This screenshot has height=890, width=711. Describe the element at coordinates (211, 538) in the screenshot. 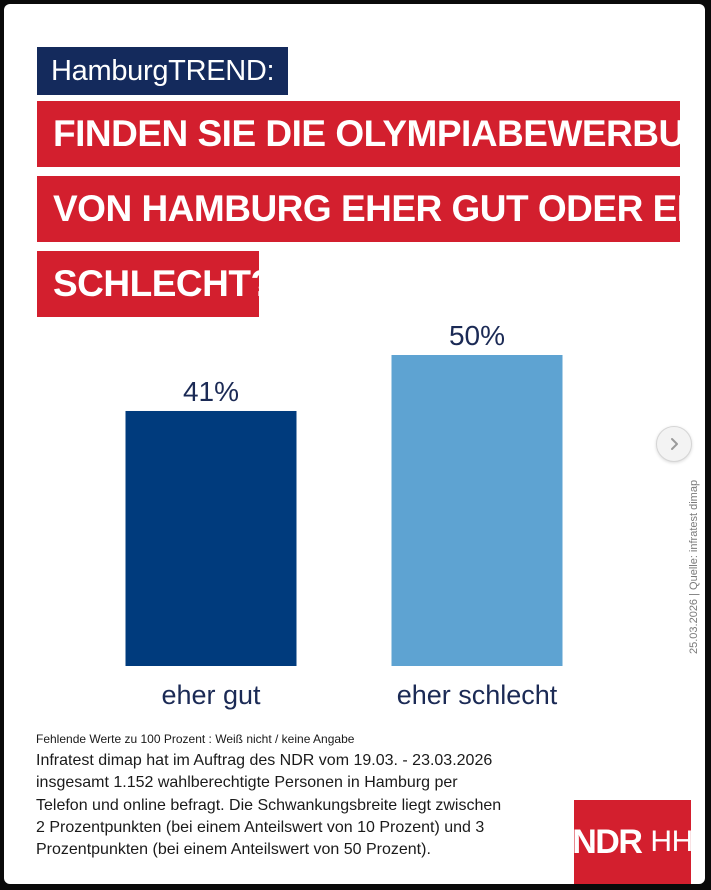

I see `bar-eher-gut` at that location.